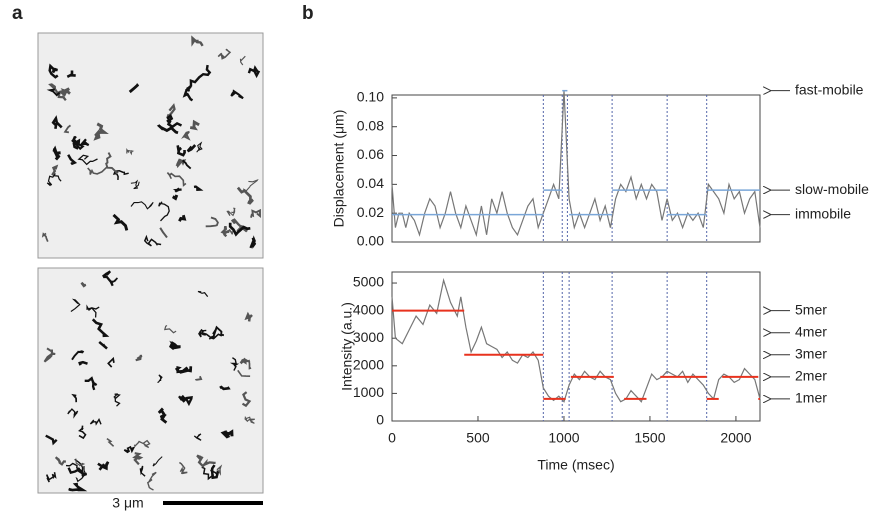 This screenshot has height=519, width=884. I want to click on y-tick-label: 0, so click(380, 420).